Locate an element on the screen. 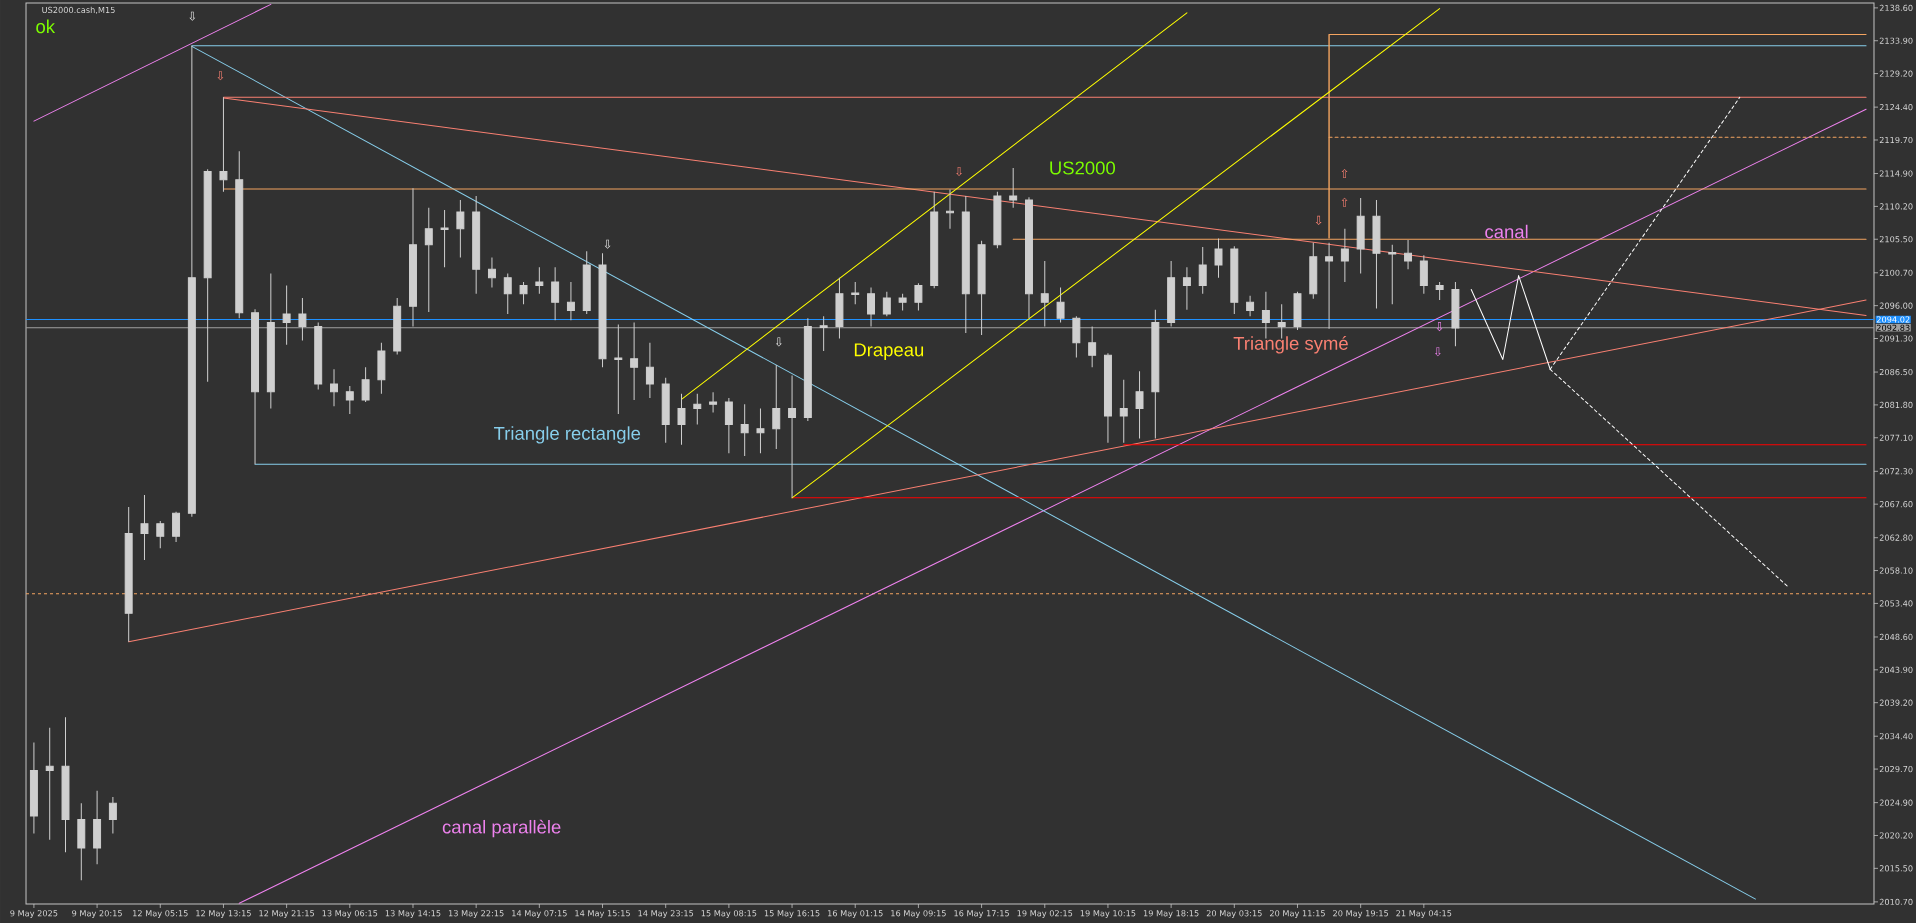 This screenshot has width=1916, height=923. y-tick-label: 2100.70 is located at coordinates (1896, 272).